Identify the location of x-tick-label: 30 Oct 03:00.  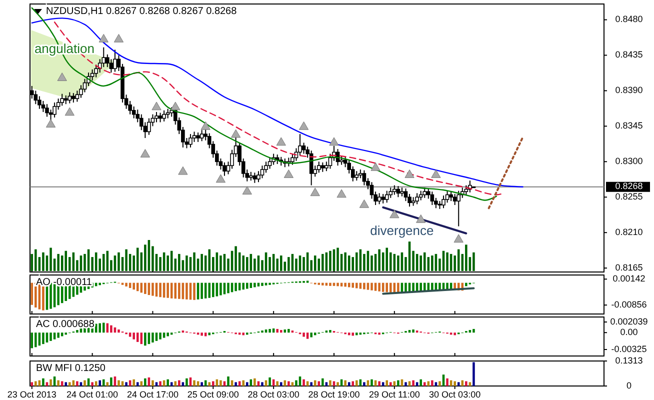
(455, 394).